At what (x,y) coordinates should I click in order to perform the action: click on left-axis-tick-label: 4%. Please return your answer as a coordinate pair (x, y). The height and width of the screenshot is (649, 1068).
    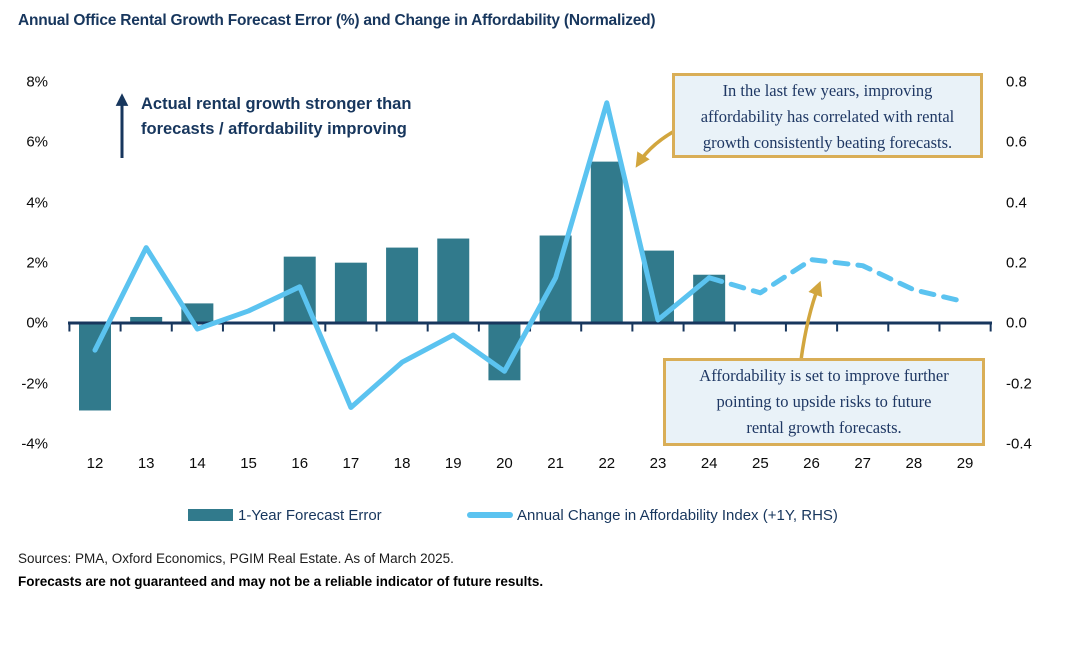
    Looking at the image, I should click on (37, 203).